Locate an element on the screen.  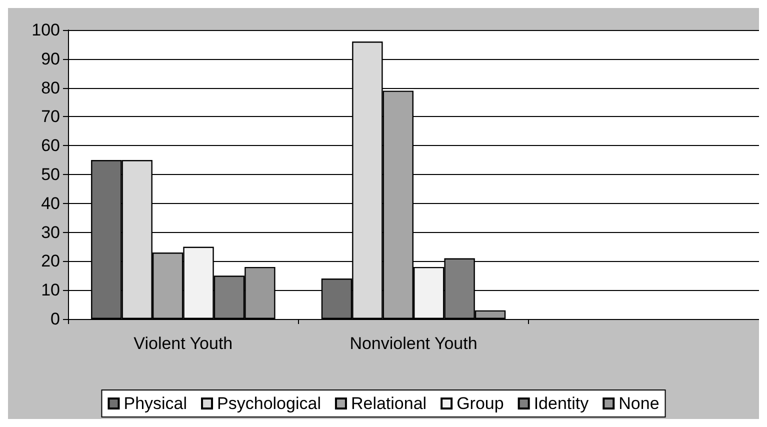
legend-label: Group is located at coordinates (480, 403).